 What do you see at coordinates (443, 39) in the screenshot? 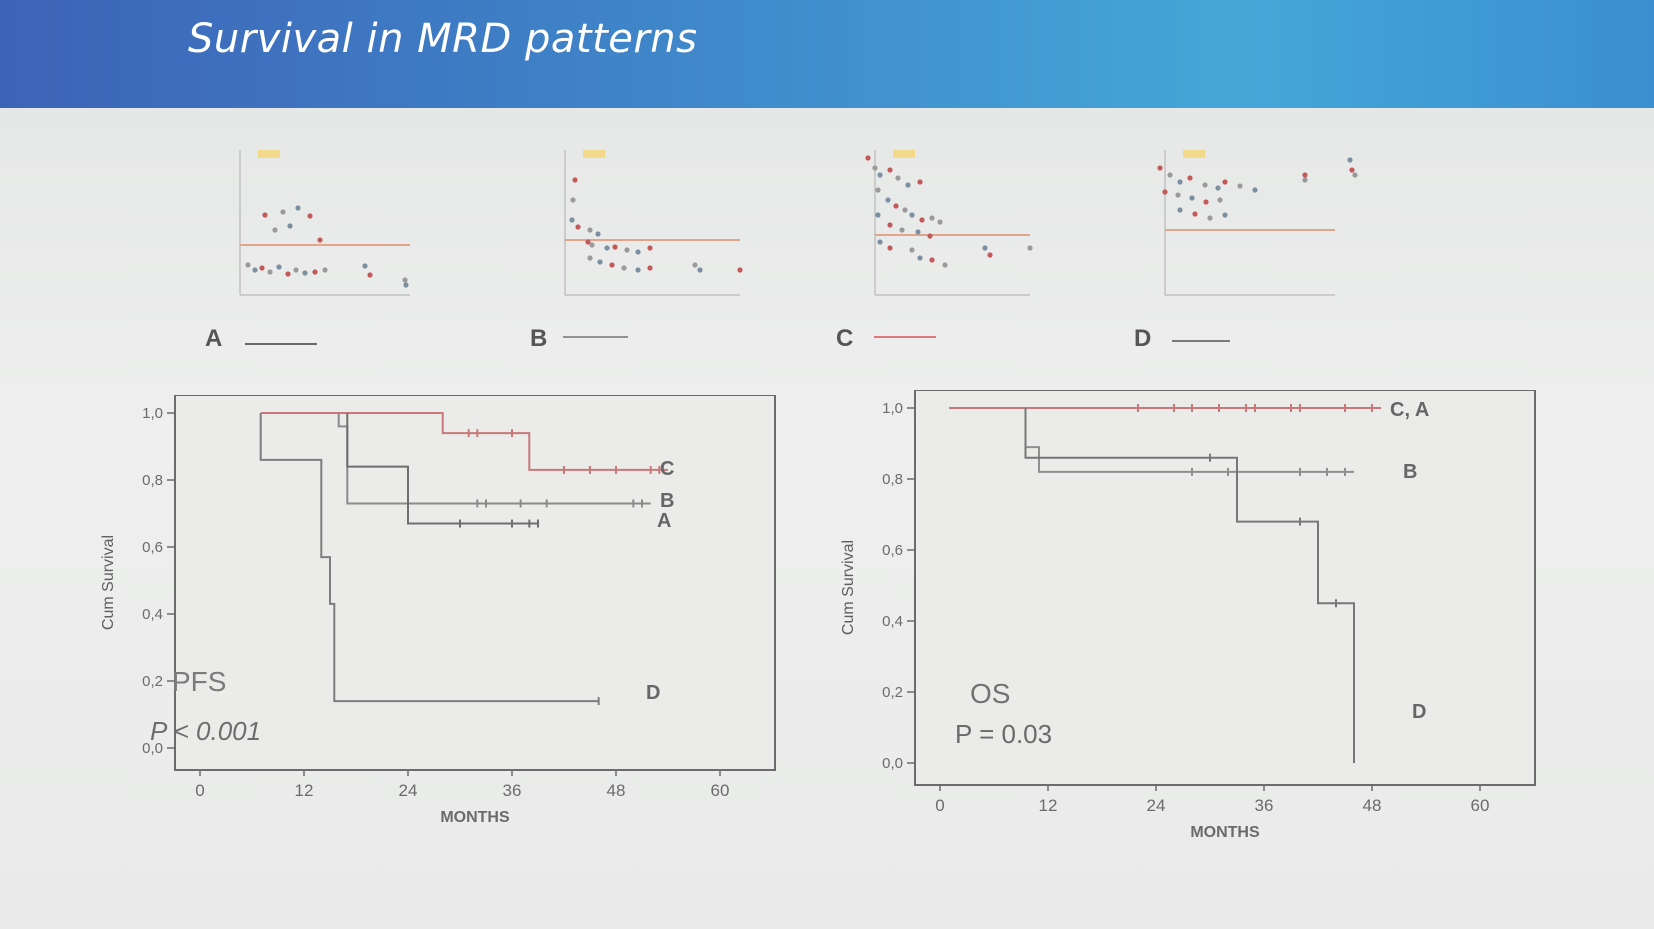
I see `slide-title: Survival in MRD patterns` at bounding box center [443, 39].